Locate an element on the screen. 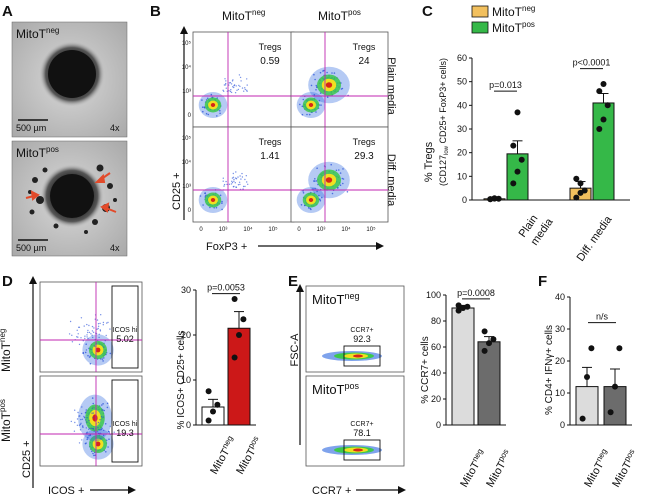 This screenshot has width=650, height=500. gate-value: 92.3 is located at coordinates (362, 339).